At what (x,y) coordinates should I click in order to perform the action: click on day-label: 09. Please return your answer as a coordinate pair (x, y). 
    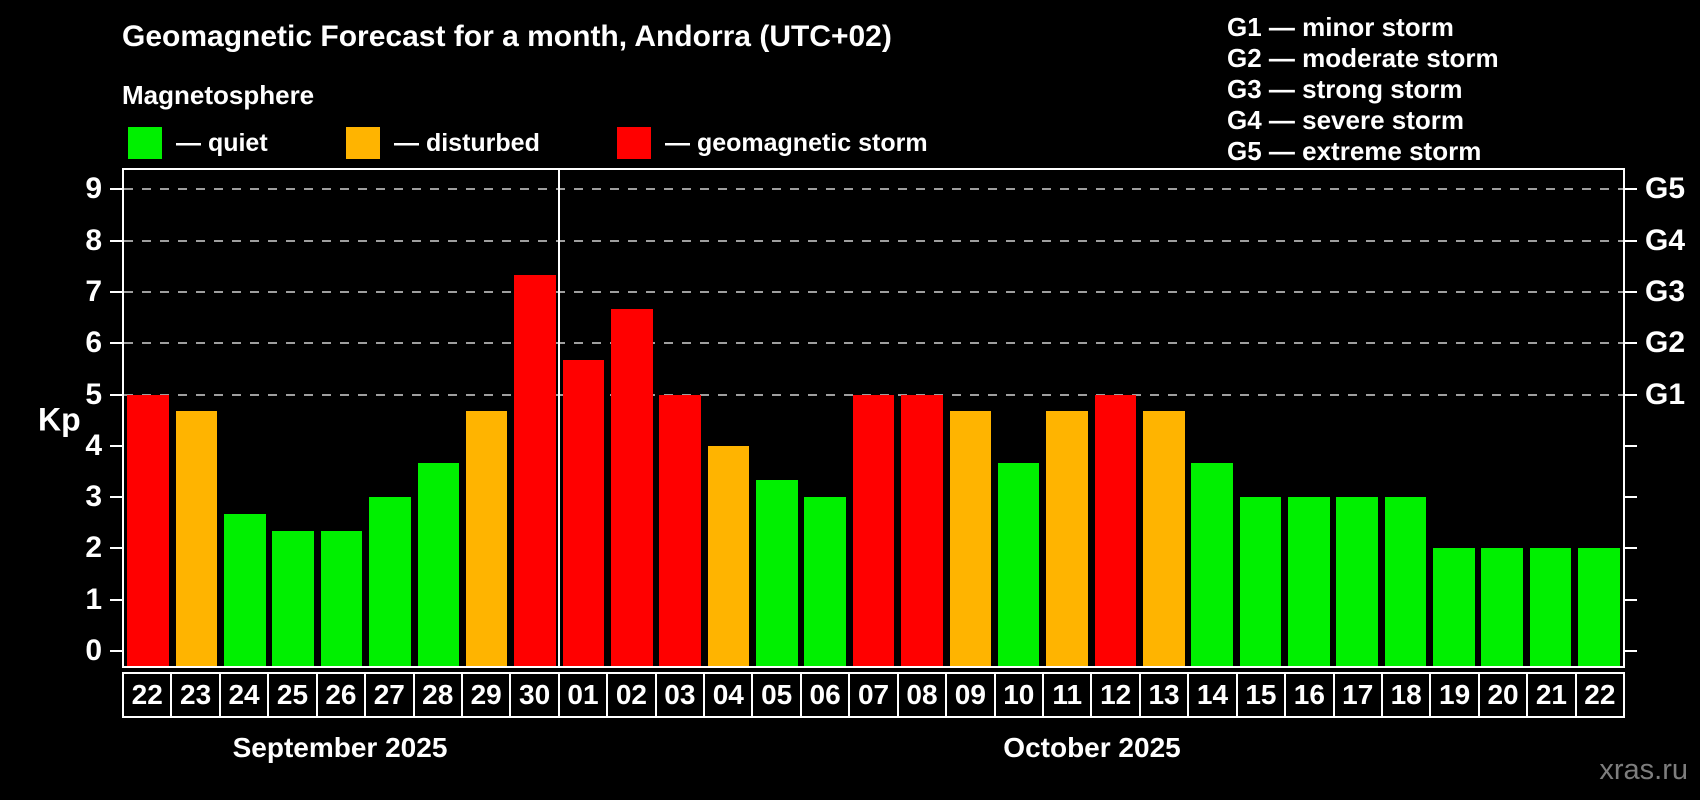
    Looking at the image, I should click on (970, 695).